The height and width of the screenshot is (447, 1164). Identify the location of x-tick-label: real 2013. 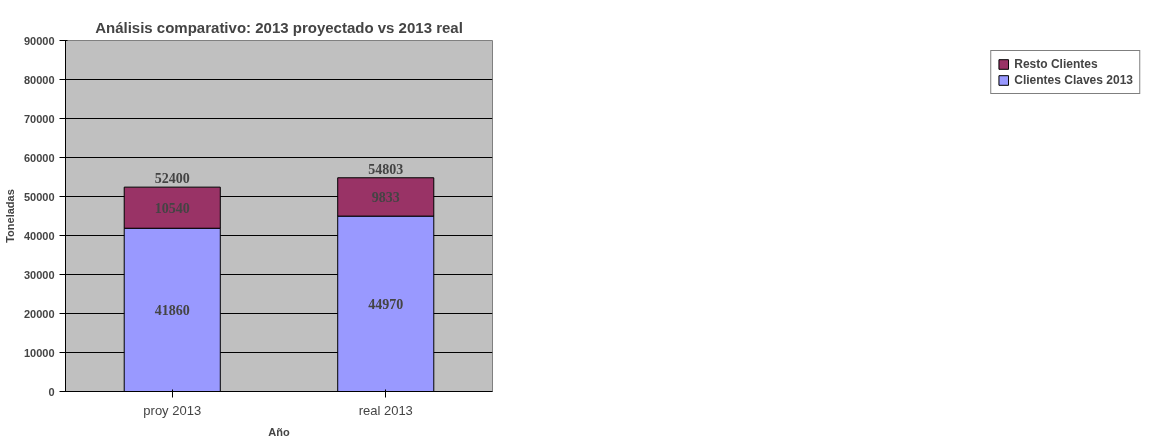
(385, 410).